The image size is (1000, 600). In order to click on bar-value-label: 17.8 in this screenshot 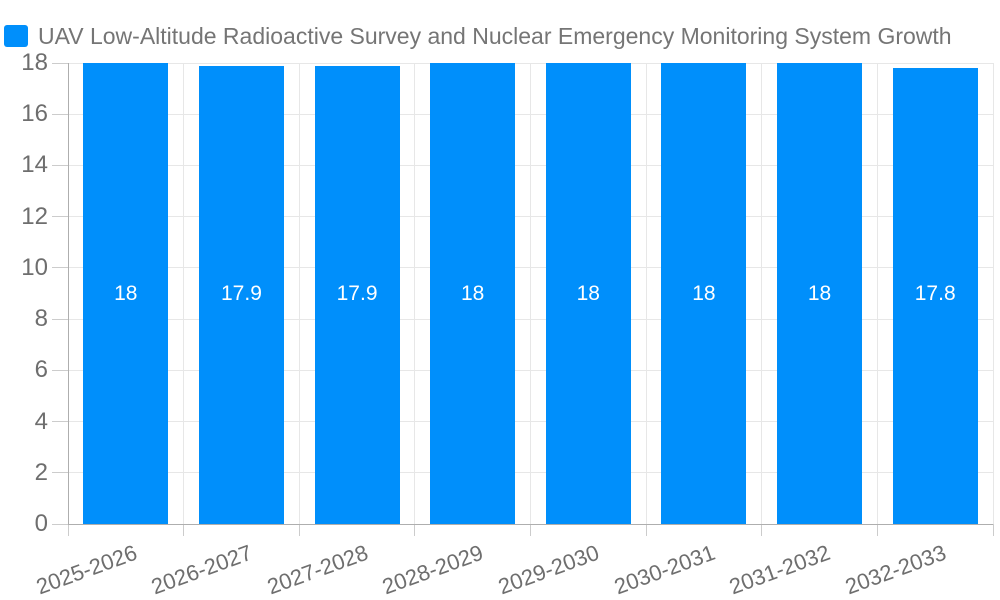, I will do `click(935, 293)`.